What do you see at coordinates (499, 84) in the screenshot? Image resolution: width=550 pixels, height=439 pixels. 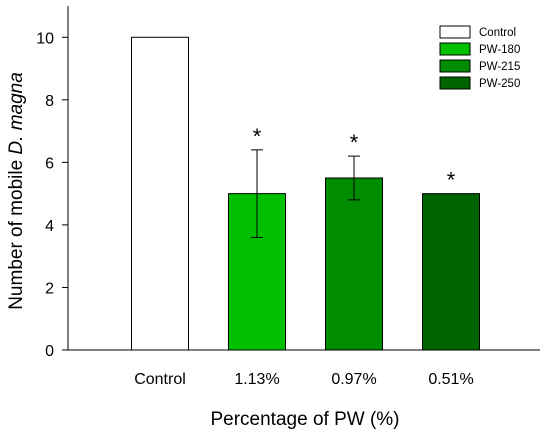 I see `legend-label: PW-250` at bounding box center [499, 84].